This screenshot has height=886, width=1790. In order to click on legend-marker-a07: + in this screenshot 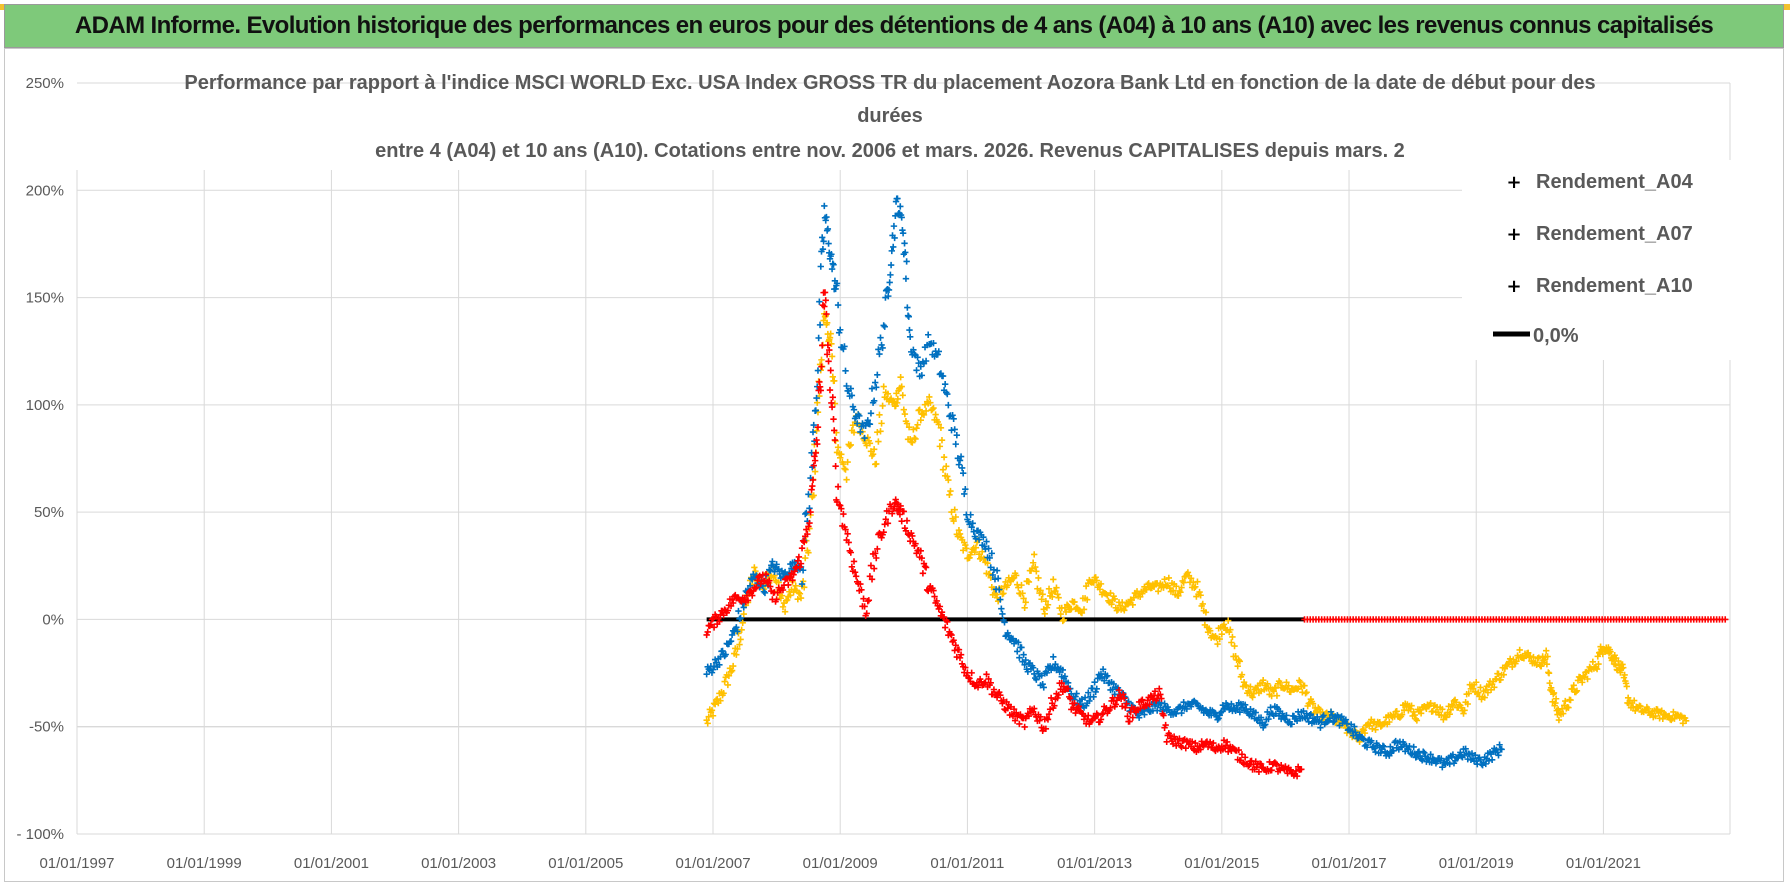, I will do `click(1513, 234)`.